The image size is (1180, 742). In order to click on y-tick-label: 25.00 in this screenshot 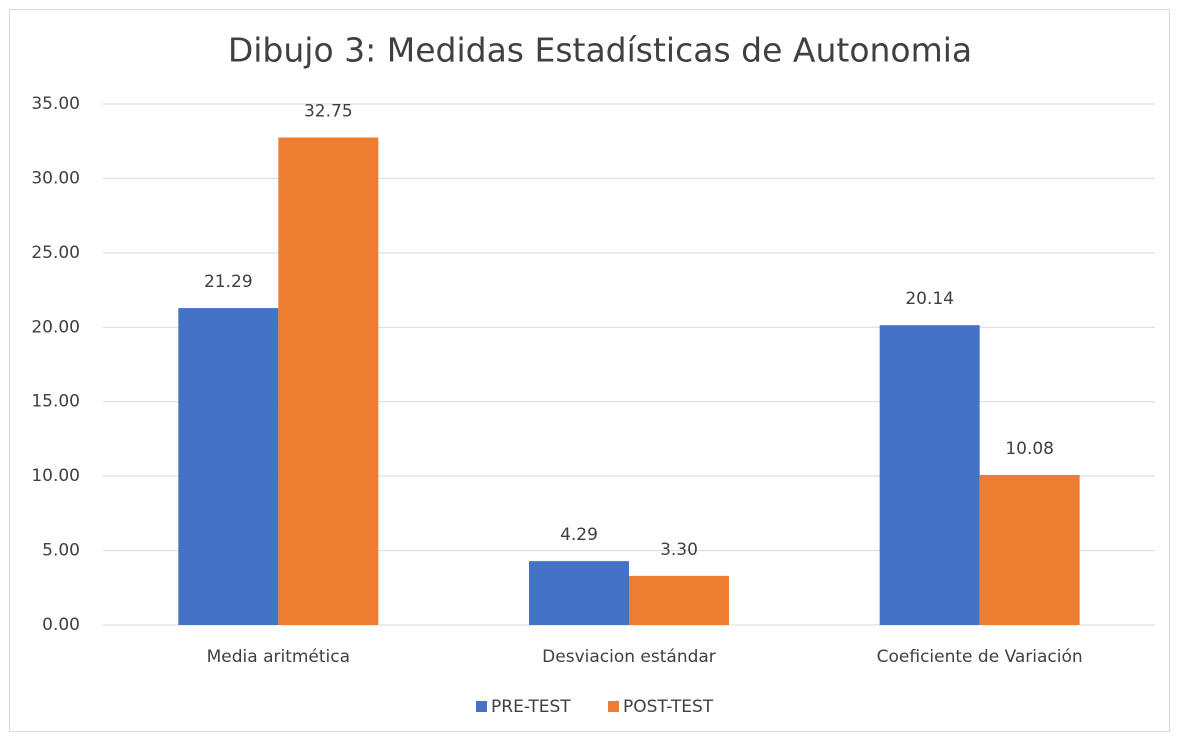, I will do `click(55, 253)`.